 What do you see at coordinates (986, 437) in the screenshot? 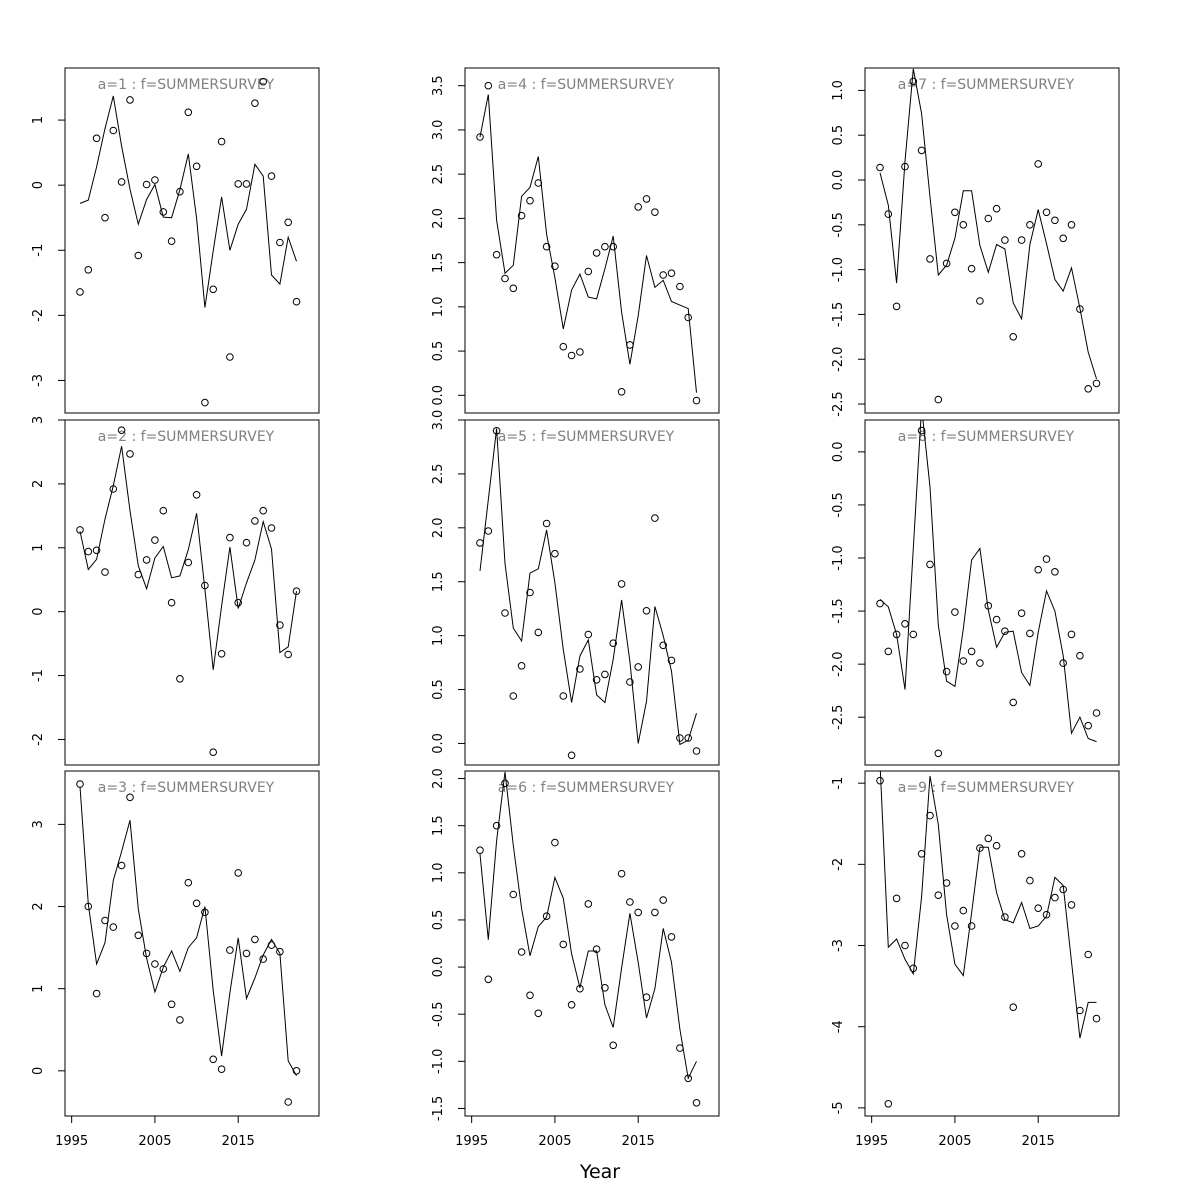
I see `panel-title: a=8 : f=SUMMERSURVEY` at bounding box center [986, 437].